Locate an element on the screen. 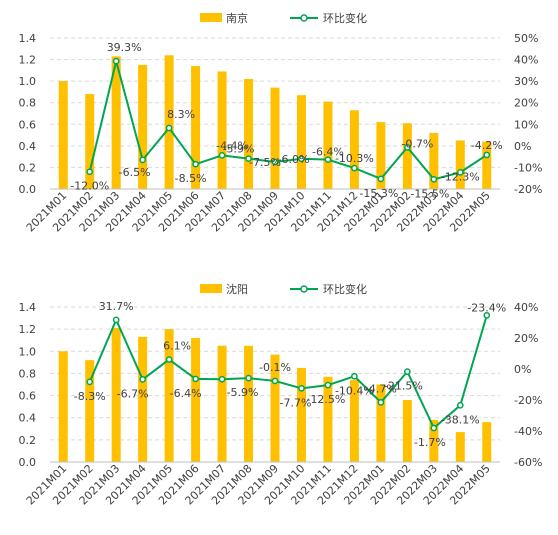 The height and width of the screenshot is (535, 558). data-label: -7.7% is located at coordinates (296, 402).